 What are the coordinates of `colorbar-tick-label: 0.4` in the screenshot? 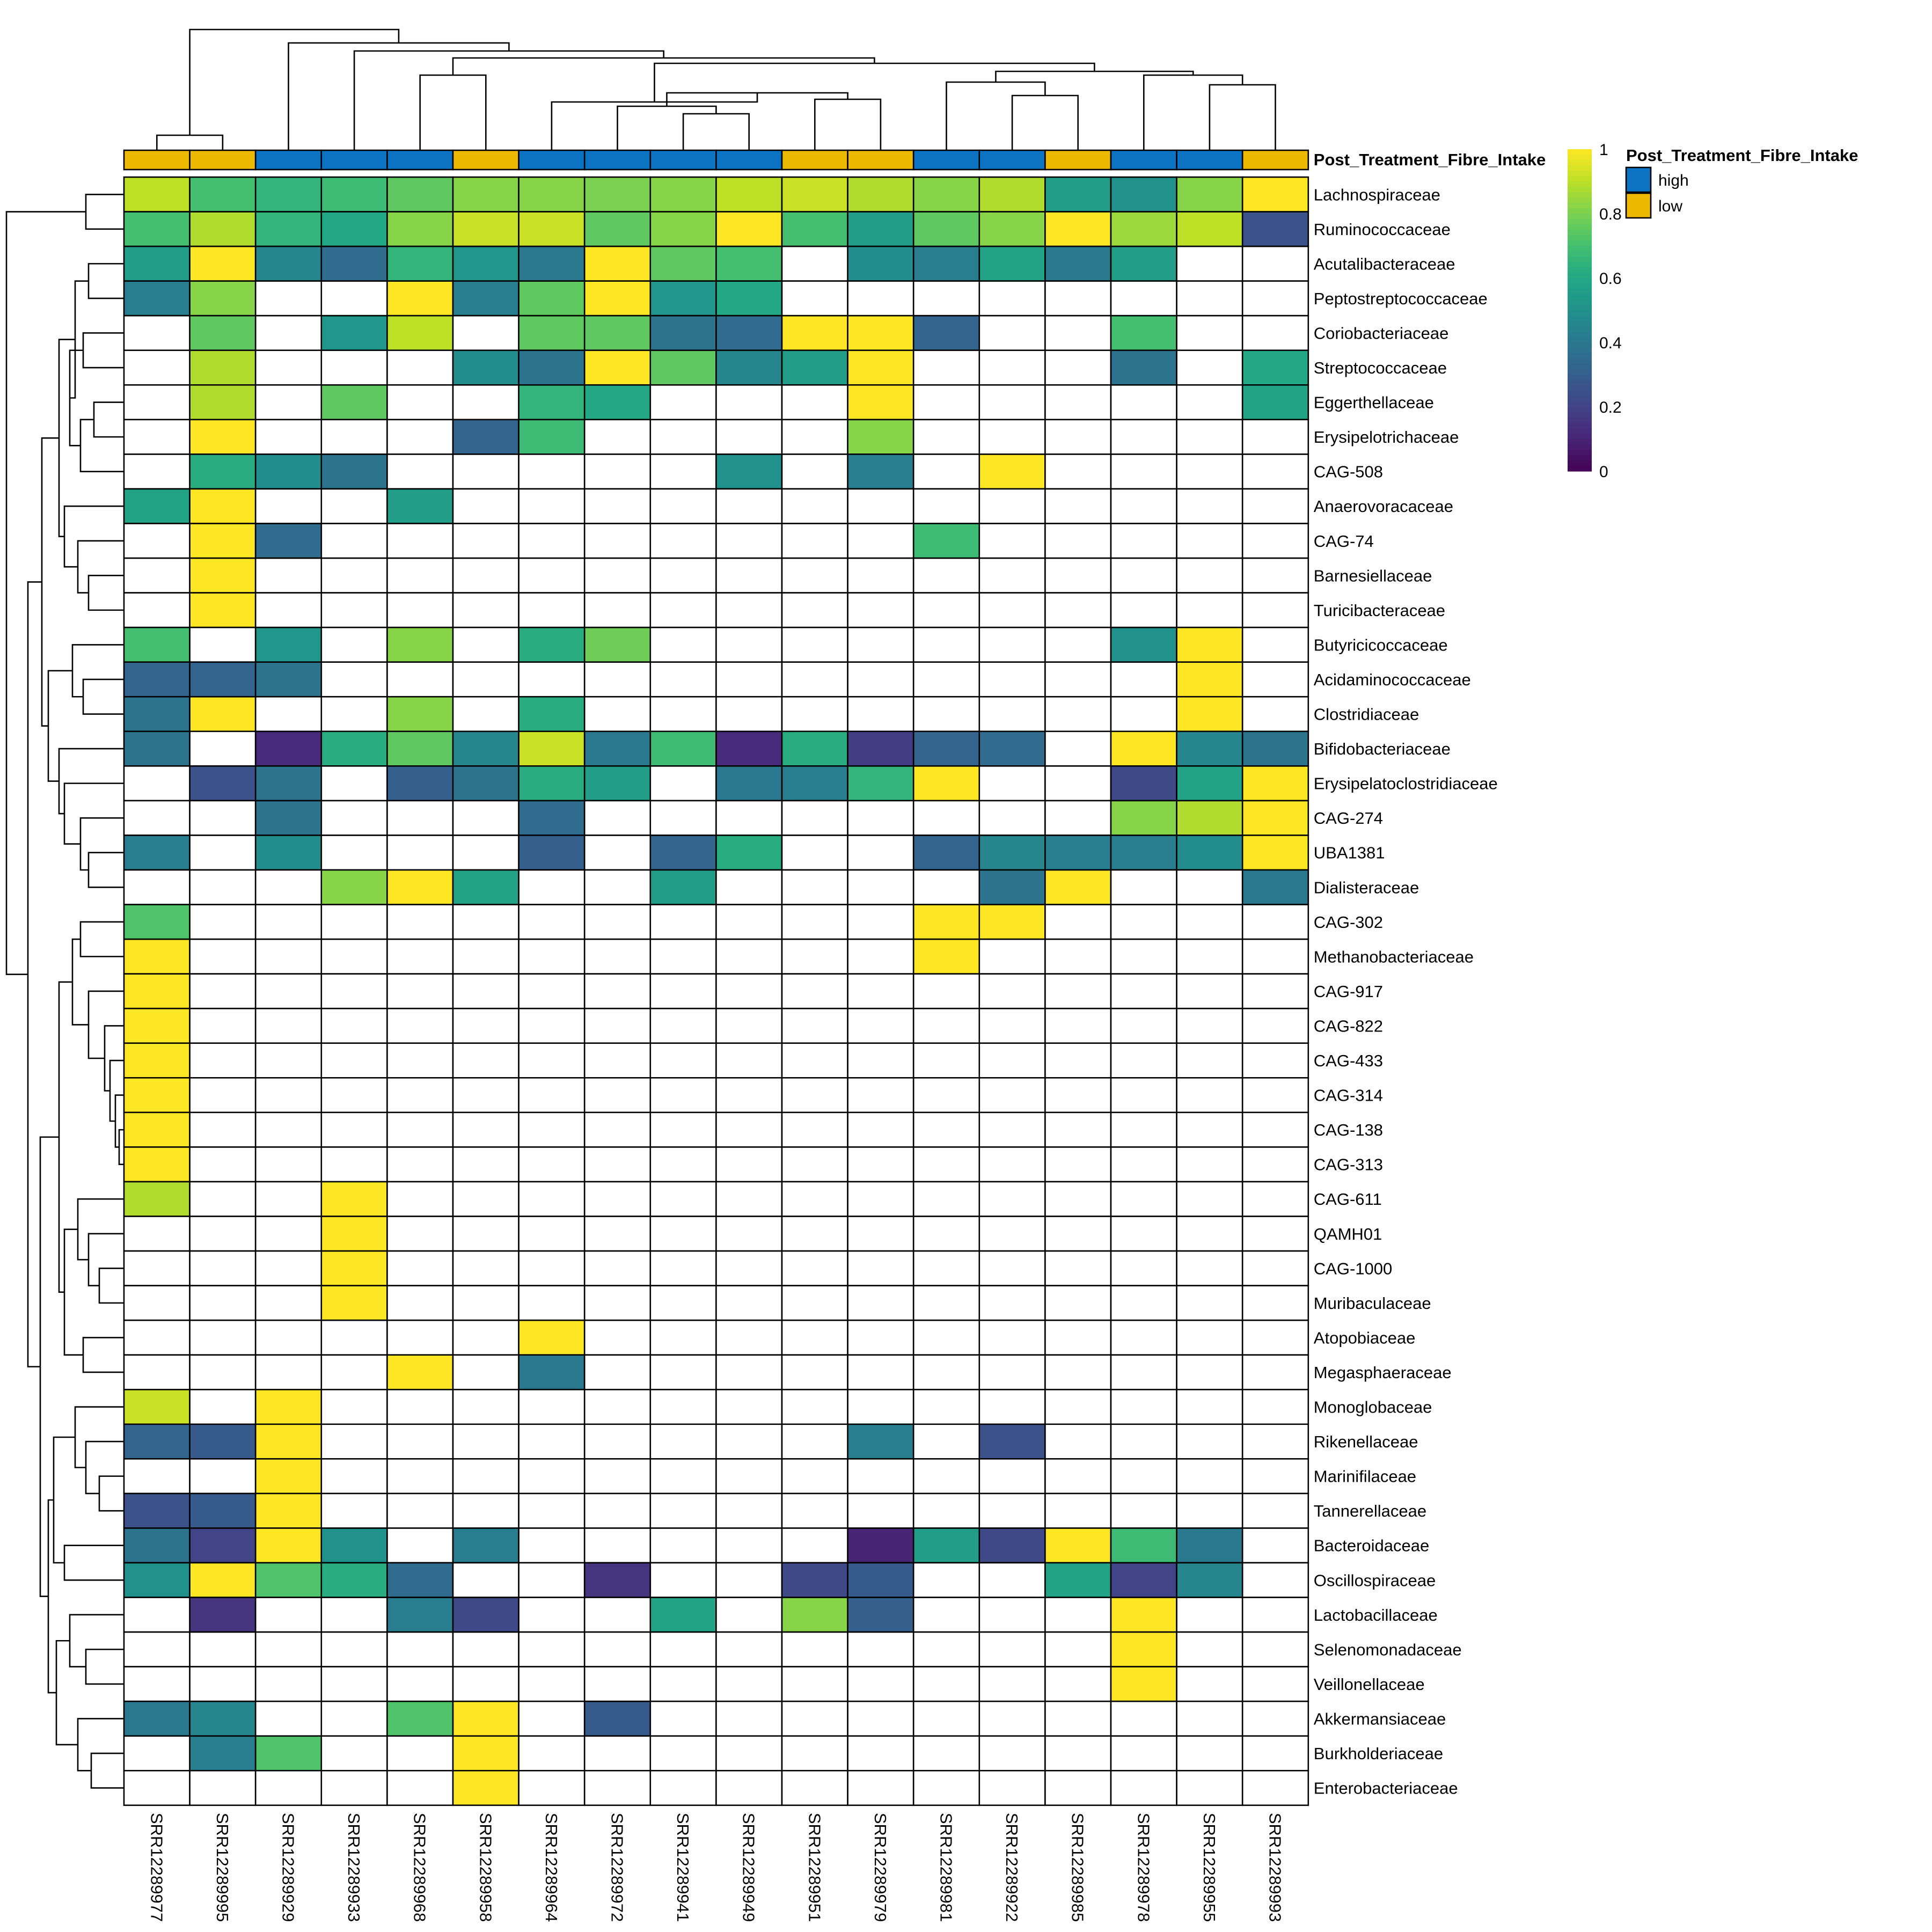 It's located at (1610, 343).